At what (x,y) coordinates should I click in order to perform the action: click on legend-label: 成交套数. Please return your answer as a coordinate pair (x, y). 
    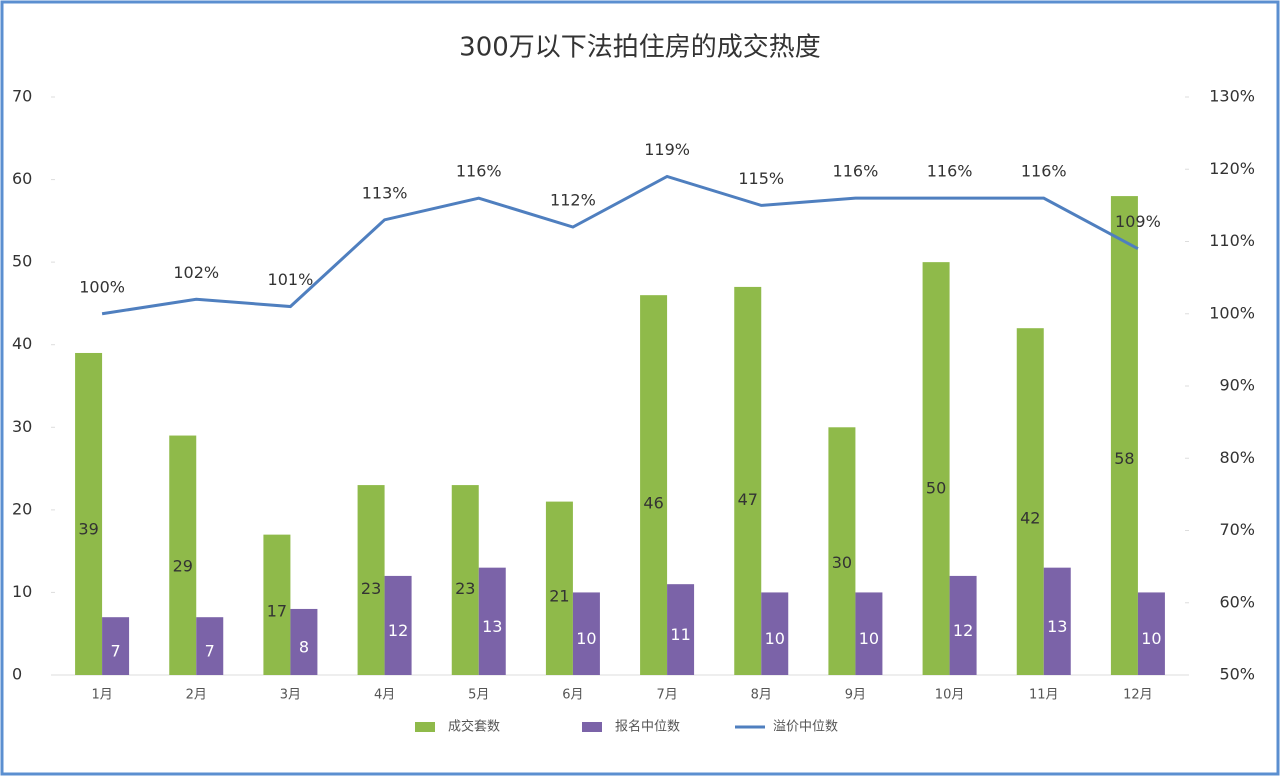
    Looking at the image, I should click on (474, 727).